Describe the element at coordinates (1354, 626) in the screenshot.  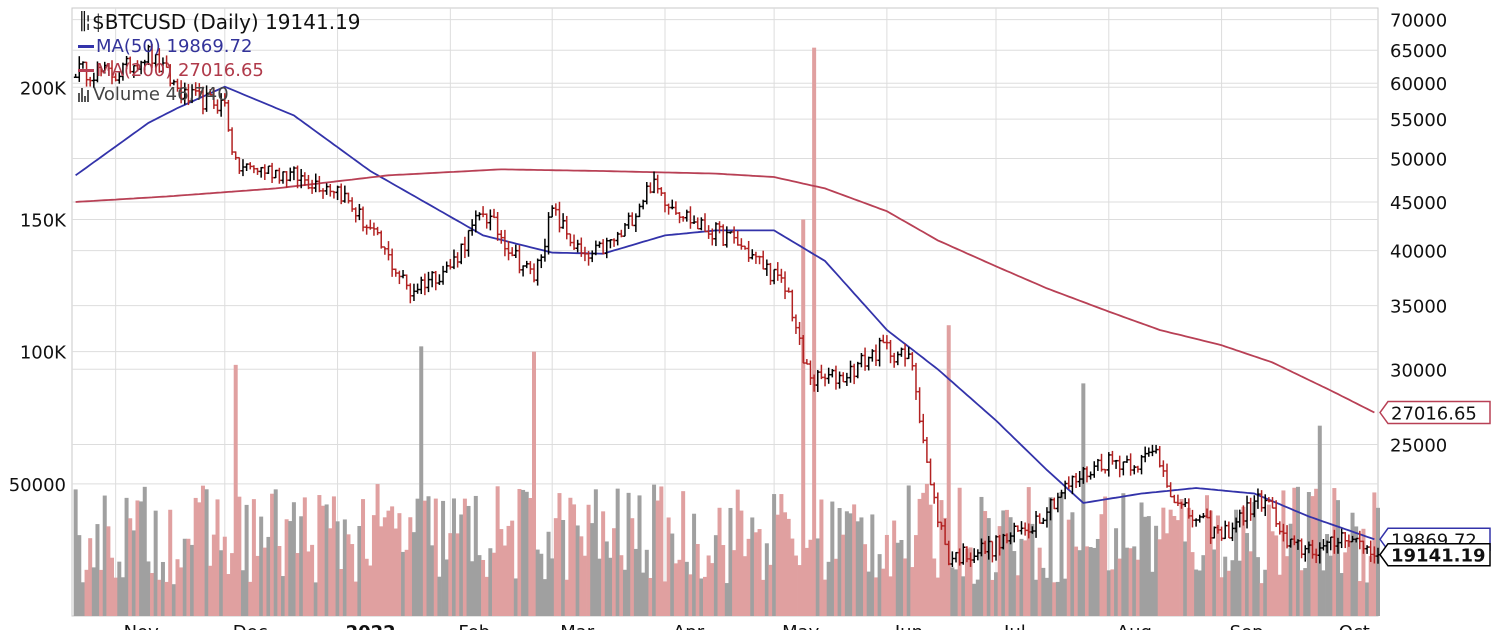
I see `month-tick-label: Oct` at that location.